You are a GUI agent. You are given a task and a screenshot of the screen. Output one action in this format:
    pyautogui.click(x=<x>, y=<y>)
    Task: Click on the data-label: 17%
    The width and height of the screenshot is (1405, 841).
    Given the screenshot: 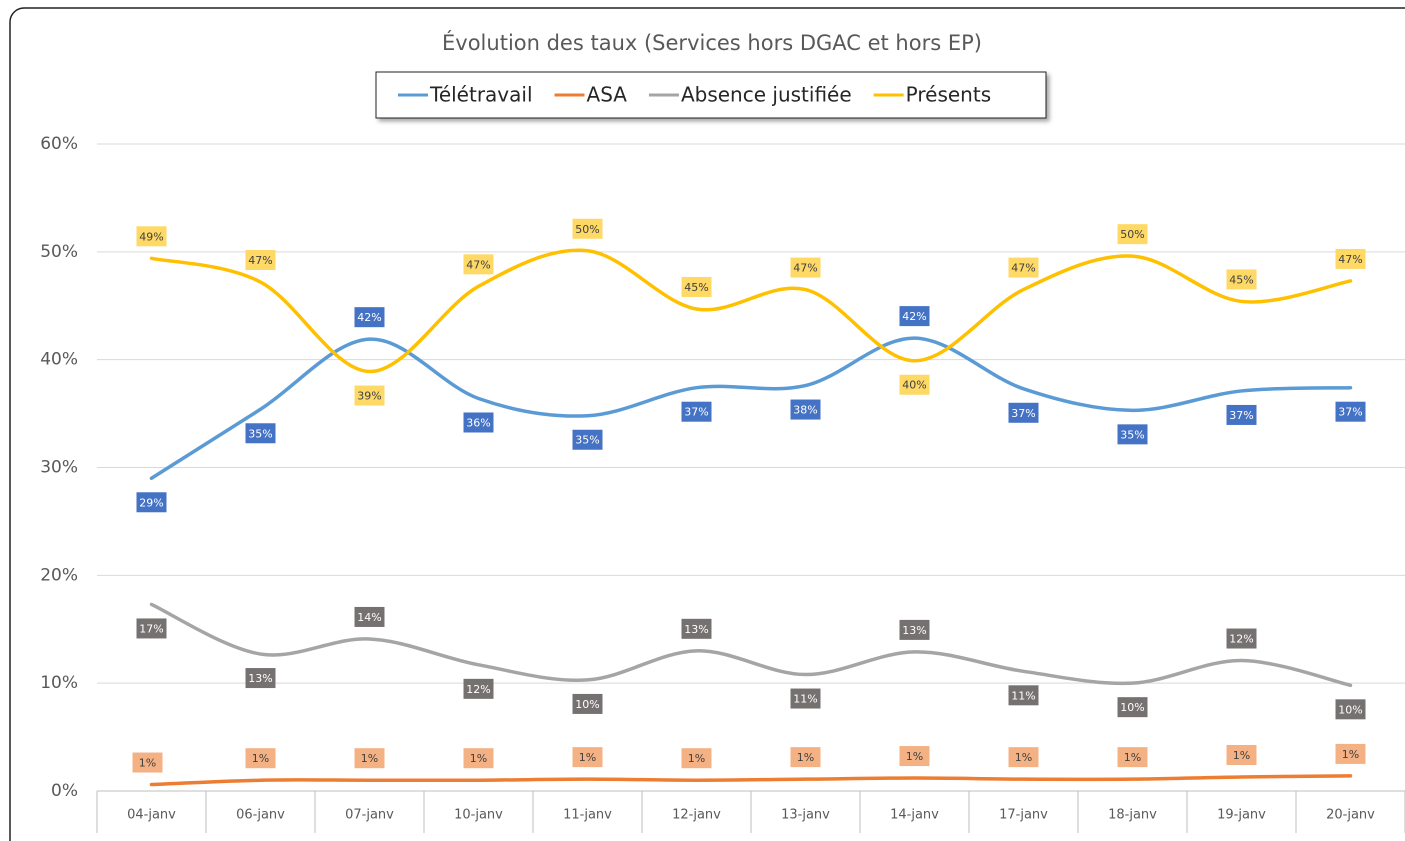 What is the action you would take?
    pyautogui.click(x=151, y=628)
    